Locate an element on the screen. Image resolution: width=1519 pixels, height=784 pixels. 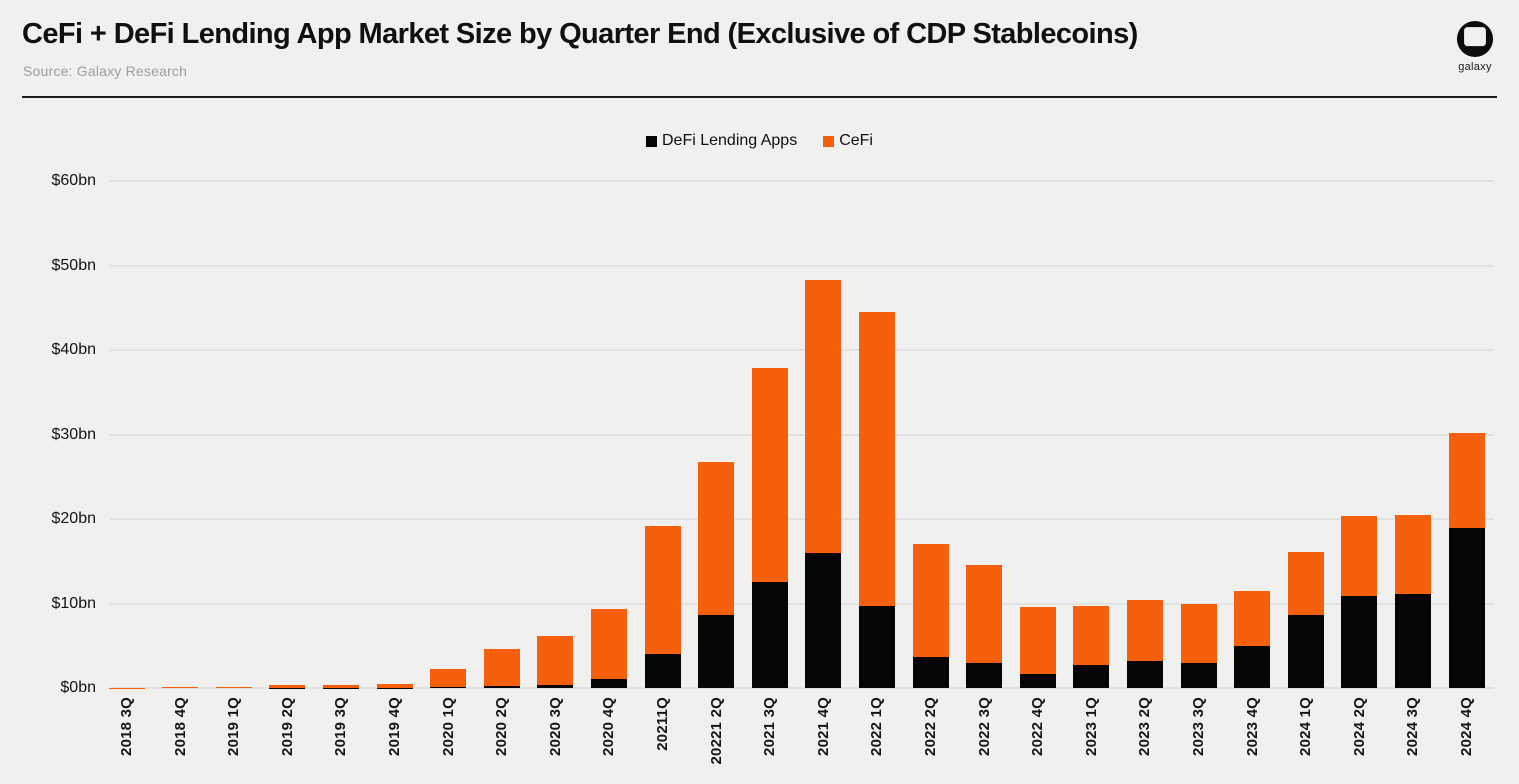
x-axis-tick-label: 2019 4Q is located at coordinates (394, 726).